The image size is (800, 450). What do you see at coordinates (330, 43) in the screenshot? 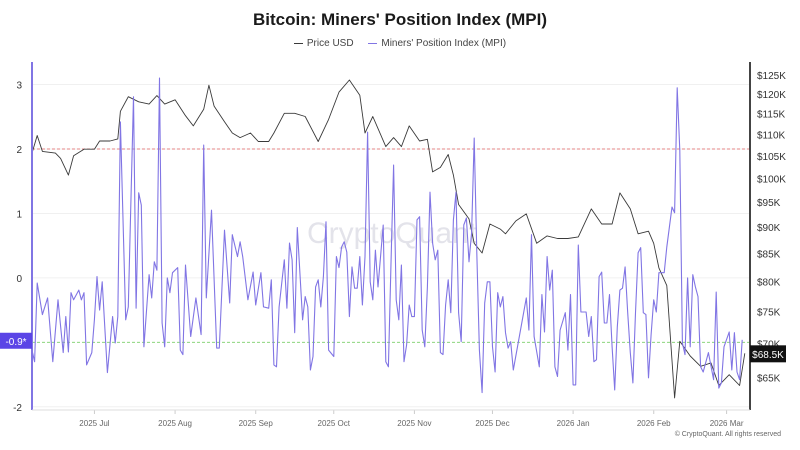
I see `legend-label-price: Price USD` at bounding box center [330, 43].